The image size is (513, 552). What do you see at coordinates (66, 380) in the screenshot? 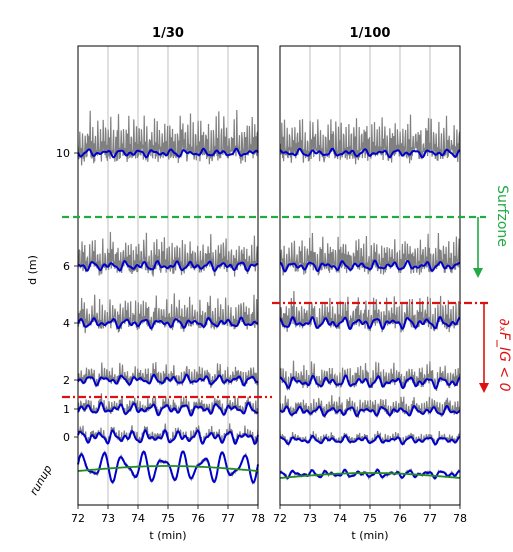
I see `y-tick-label: 2` at bounding box center [66, 380].